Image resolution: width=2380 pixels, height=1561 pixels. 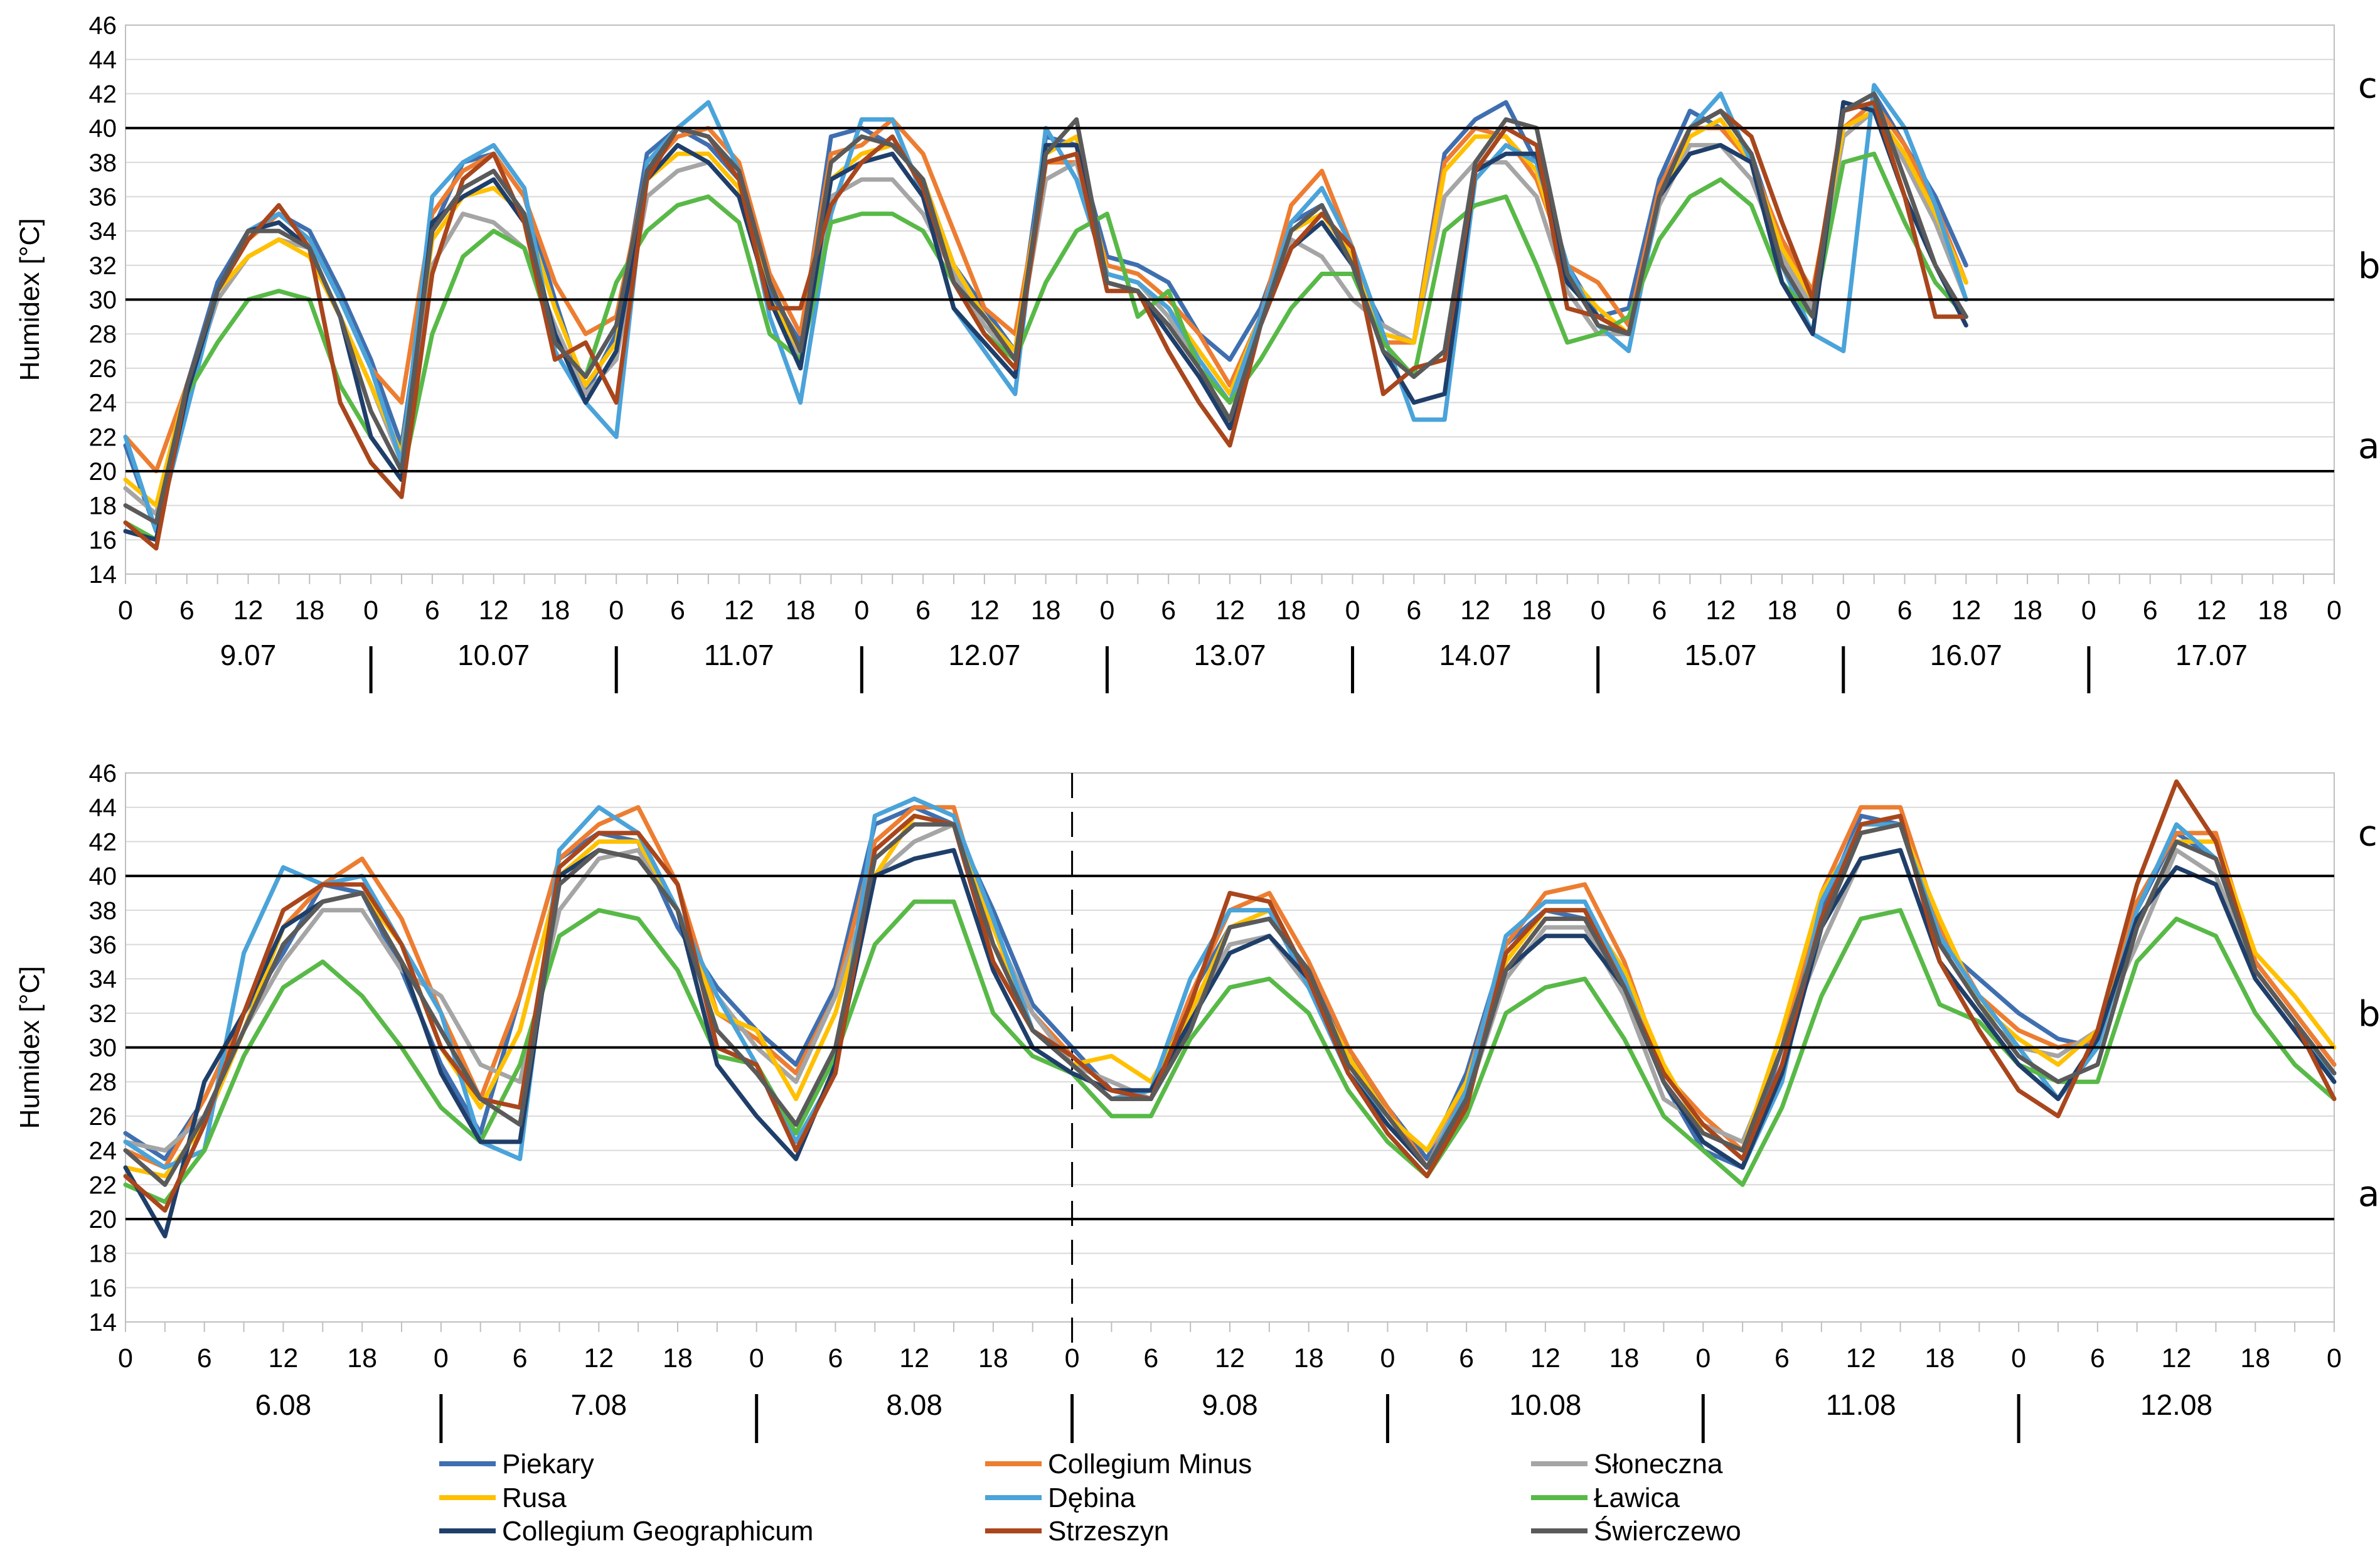 I want to click on day-label: 12.07, so click(x=984, y=655).